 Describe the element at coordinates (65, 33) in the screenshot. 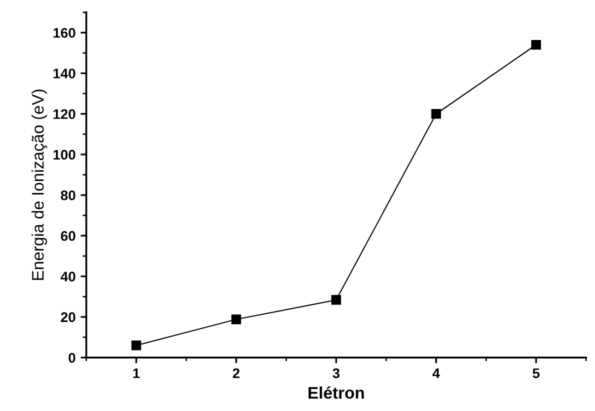

I see `y-tick-label: 160` at that location.